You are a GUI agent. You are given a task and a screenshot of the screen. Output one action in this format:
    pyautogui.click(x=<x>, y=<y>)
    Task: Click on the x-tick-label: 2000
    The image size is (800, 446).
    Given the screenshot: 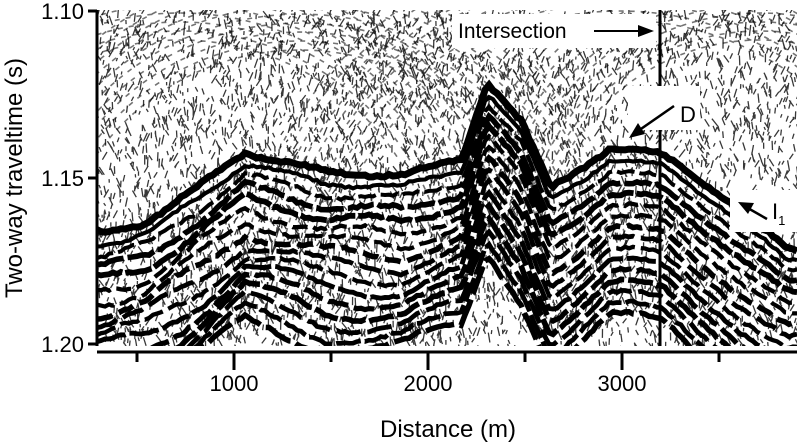 What is the action you would take?
    pyautogui.click(x=428, y=383)
    